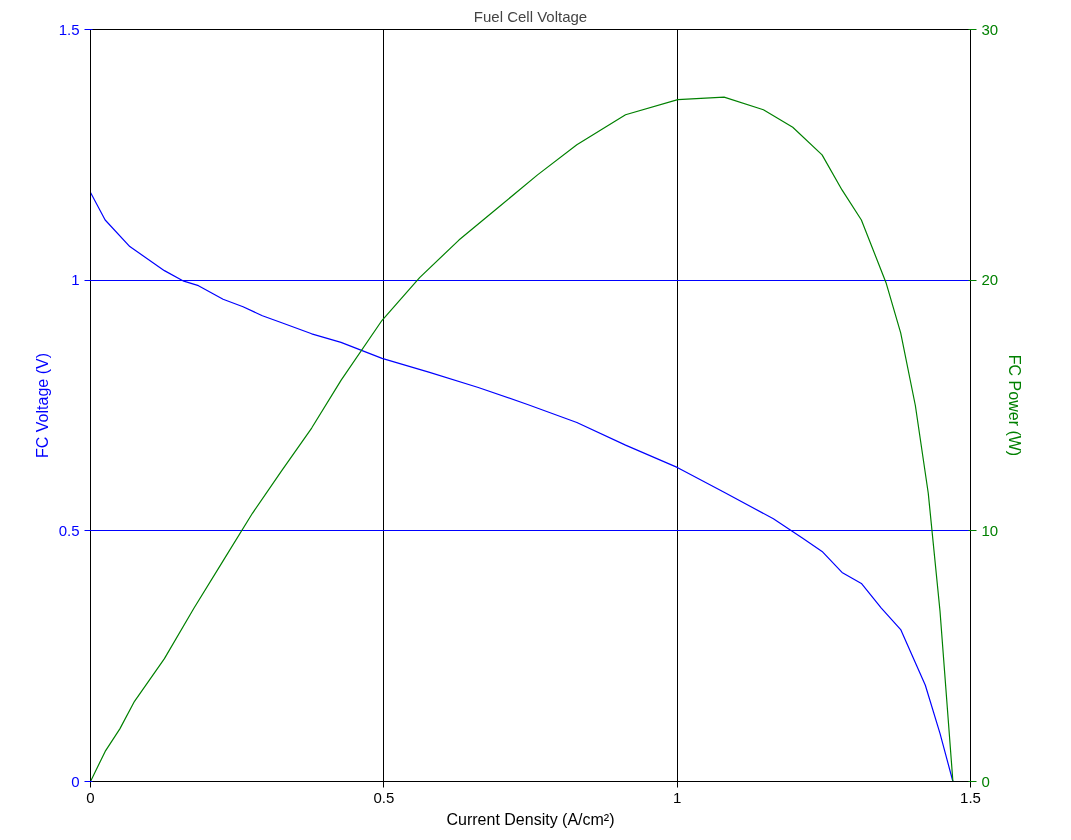  Describe the element at coordinates (384, 797) in the screenshot. I see `x-tick-label: 0.5` at that location.